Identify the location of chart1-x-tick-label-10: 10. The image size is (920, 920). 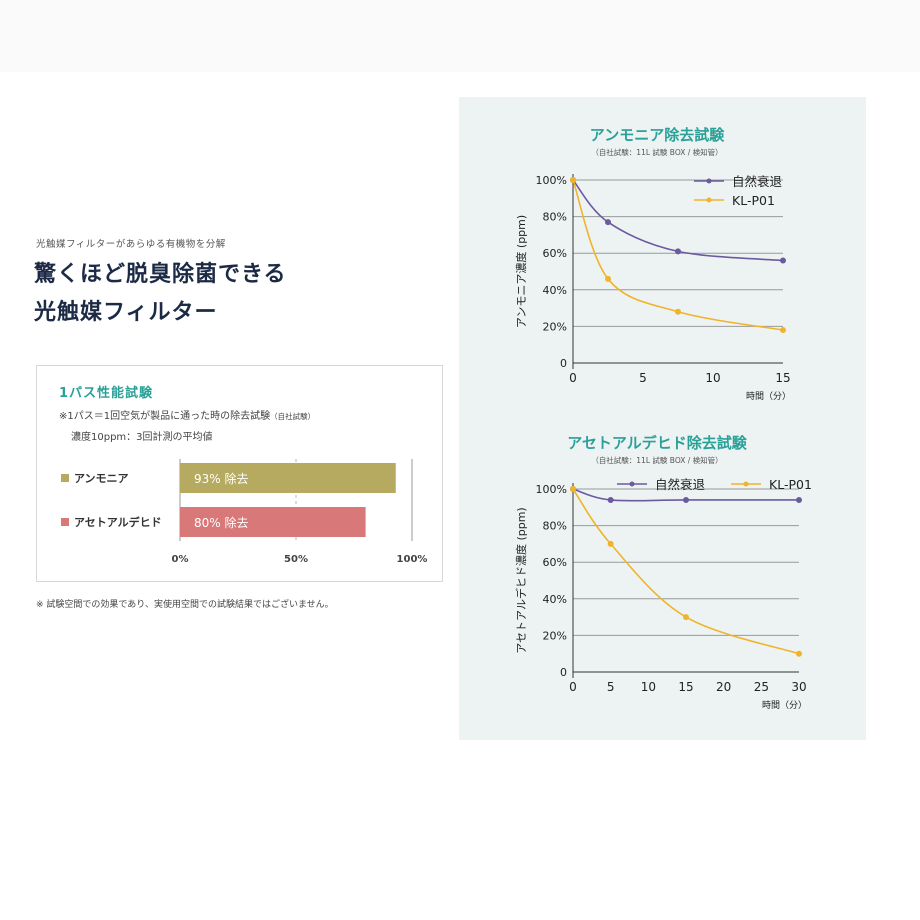
(712, 378).